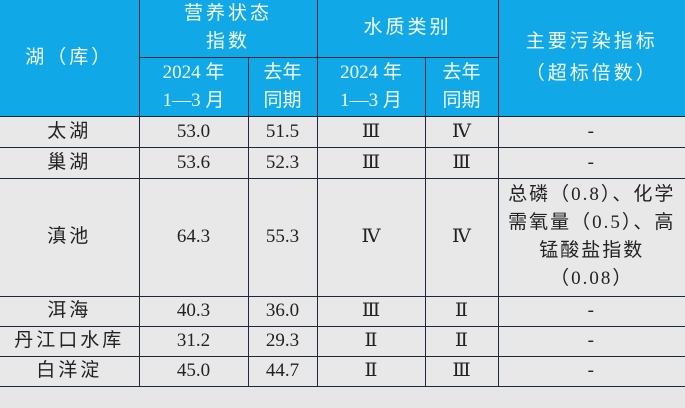 The width and height of the screenshot is (685, 408). What do you see at coordinates (371, 237) in the screenshot?
I see `cell-class-2024: Ⅳ` at bounding box center [371, 237].